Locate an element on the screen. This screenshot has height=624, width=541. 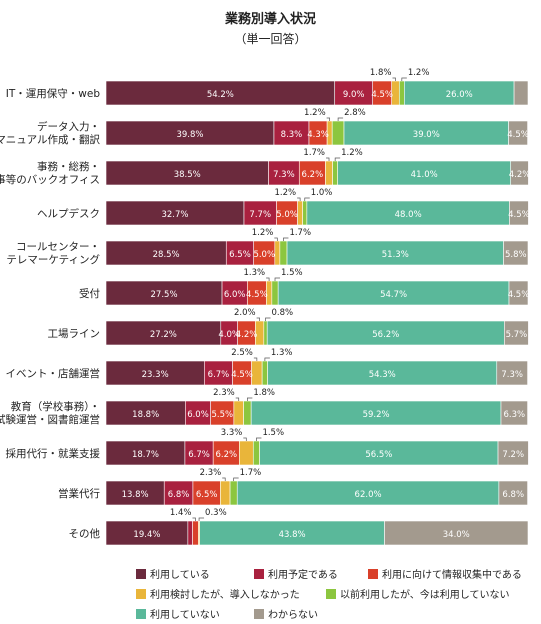
data-label: 8.3% is located at coordinates (292, 135).